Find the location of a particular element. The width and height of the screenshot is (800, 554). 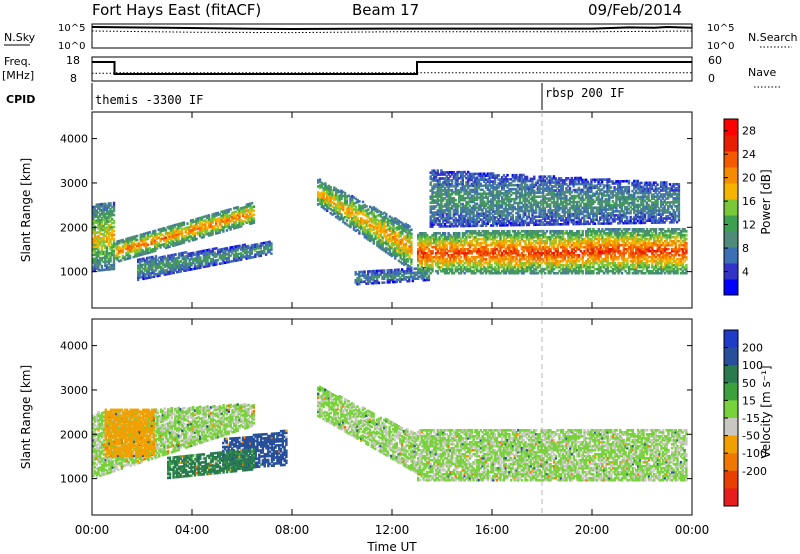

nsearch-label: N.Search is located at coordinates (773, 37).